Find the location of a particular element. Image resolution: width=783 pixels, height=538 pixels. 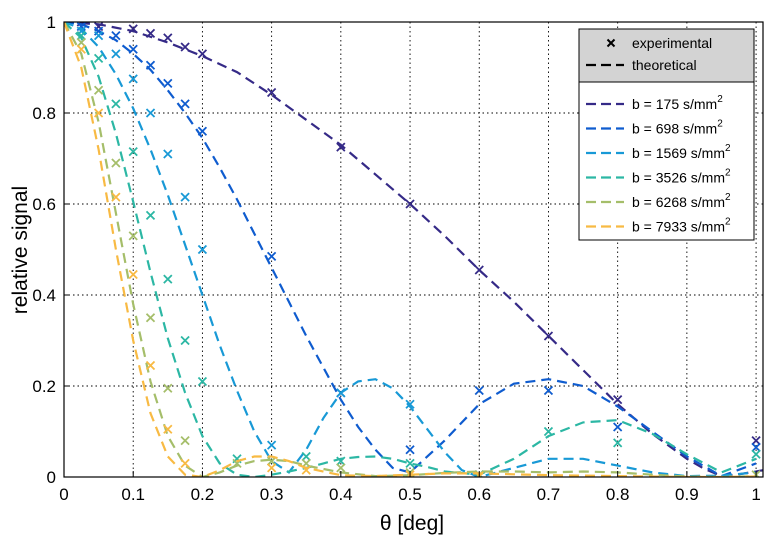

y-tick-label: 1 is located at coordinates (51, 22).